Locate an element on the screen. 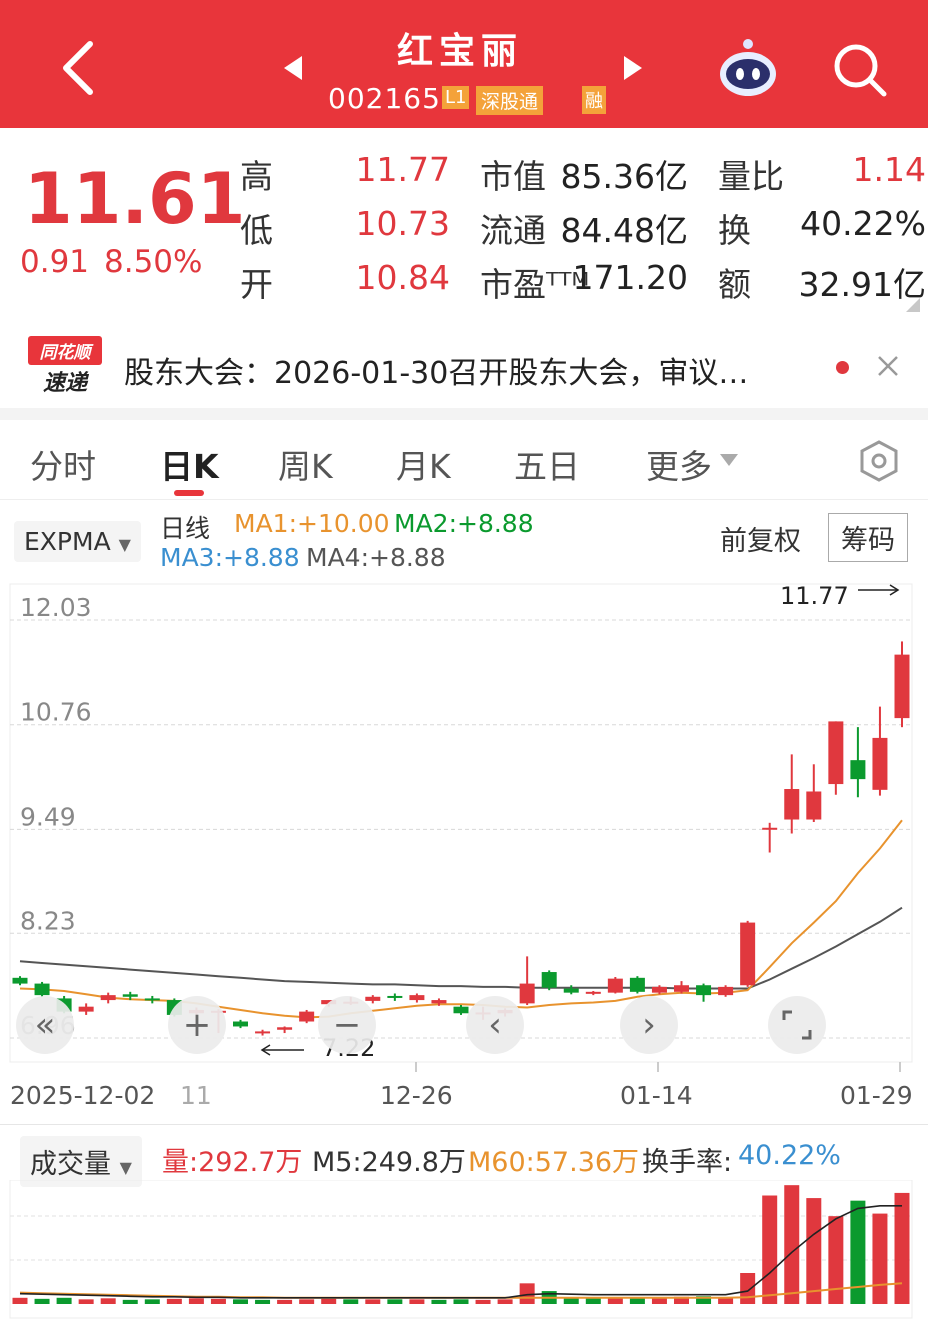 Image resolution: width=928 pixels, height=1319 pixels. adjust-mode: 前复权 is located at coordinates (760, 541).